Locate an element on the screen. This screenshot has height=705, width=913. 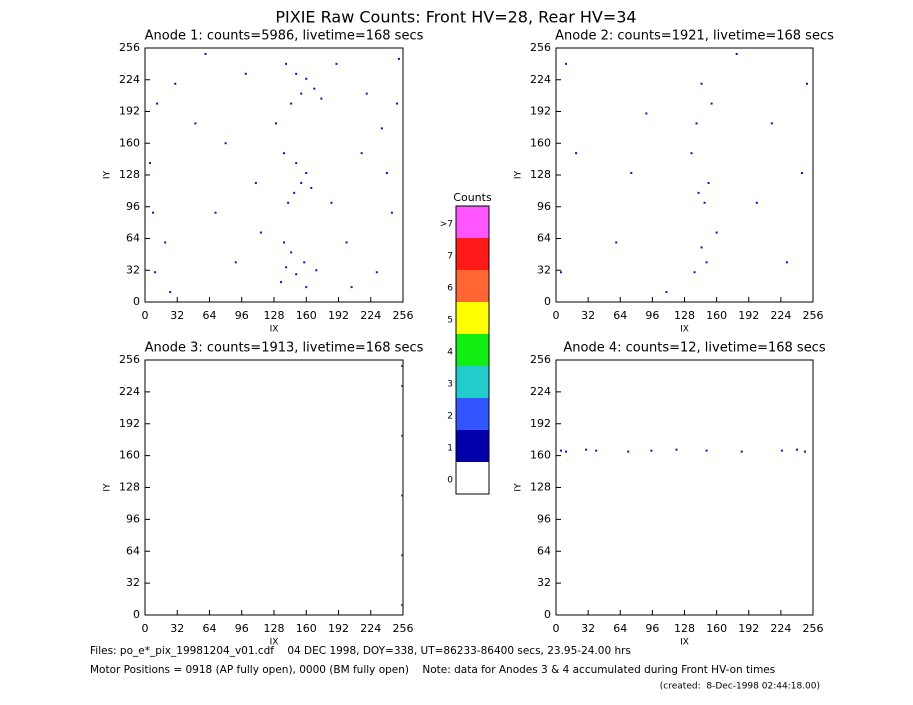
colorbar-label: 1 is located at coordinates (450, 449).